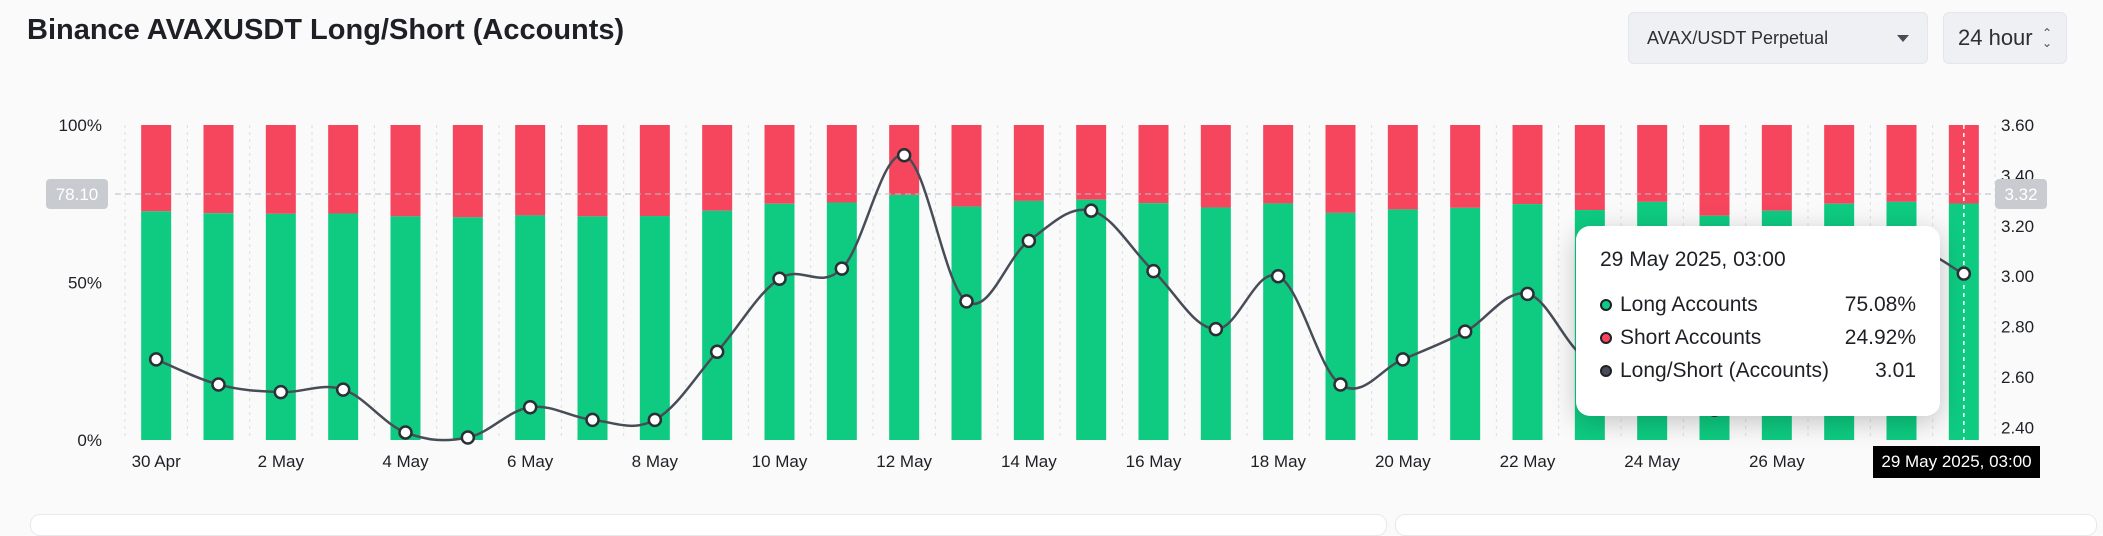 This screenshot has width=2103, height=536. Describe the element at coordinates (2017, 276) in the screenshot. I see `y-right-tick-label: 3.00` at that location.